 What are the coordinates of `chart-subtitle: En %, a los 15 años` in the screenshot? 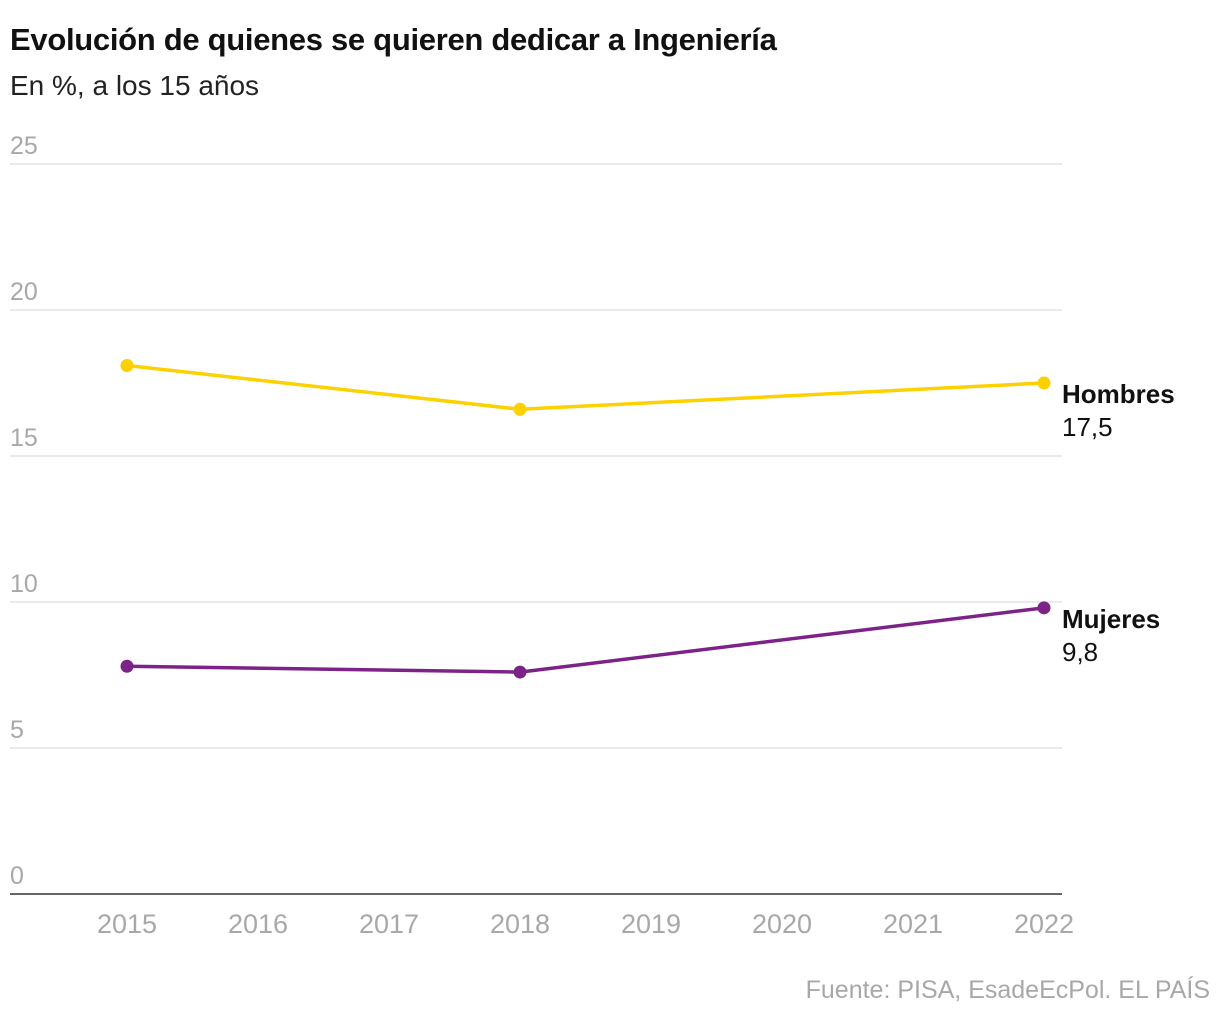 It's located at (135, 85).